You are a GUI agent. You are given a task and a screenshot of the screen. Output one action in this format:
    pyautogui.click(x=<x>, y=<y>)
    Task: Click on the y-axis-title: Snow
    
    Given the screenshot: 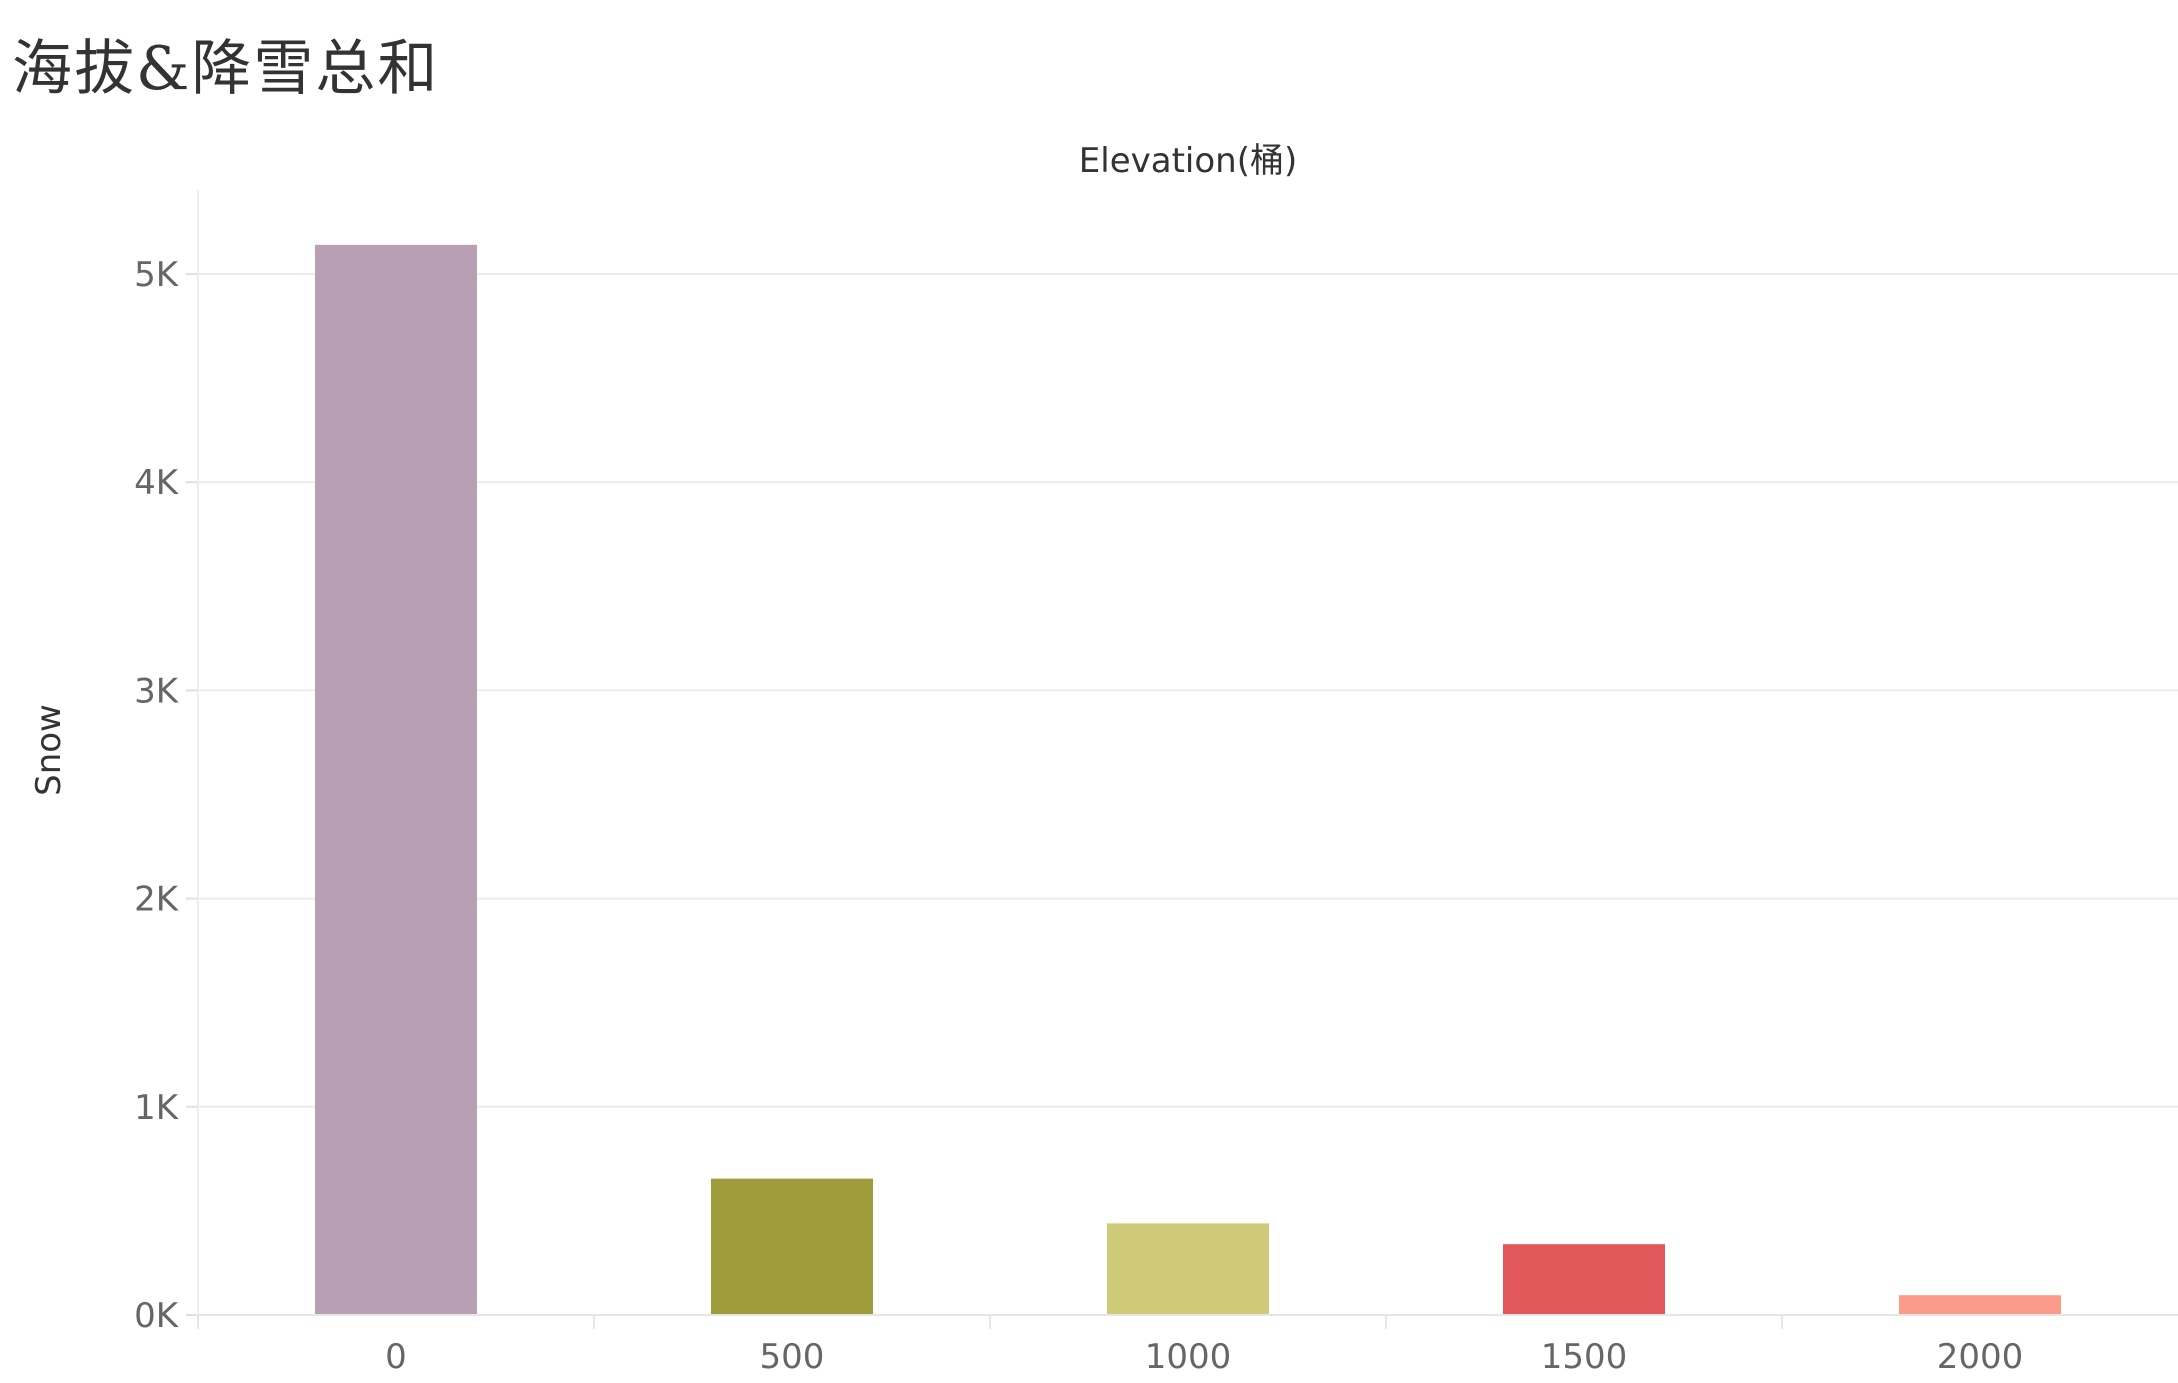 What is the action you would take?
    pyautogui.click(x=49, y=750)
    